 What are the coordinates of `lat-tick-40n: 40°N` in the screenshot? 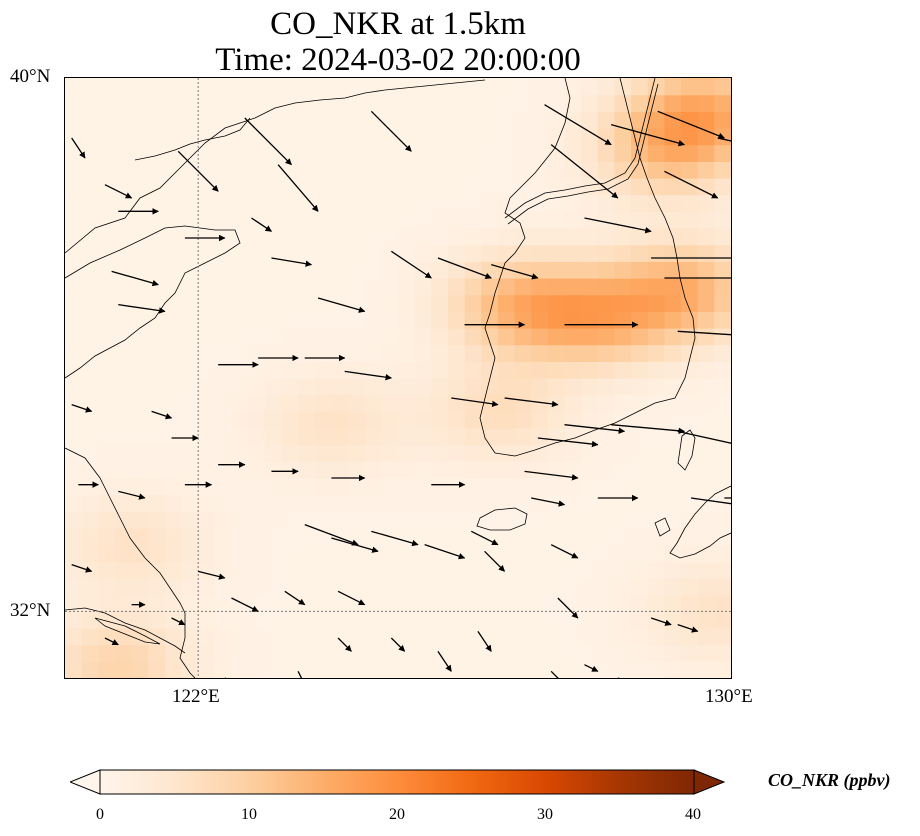 It's located at (30, 76).